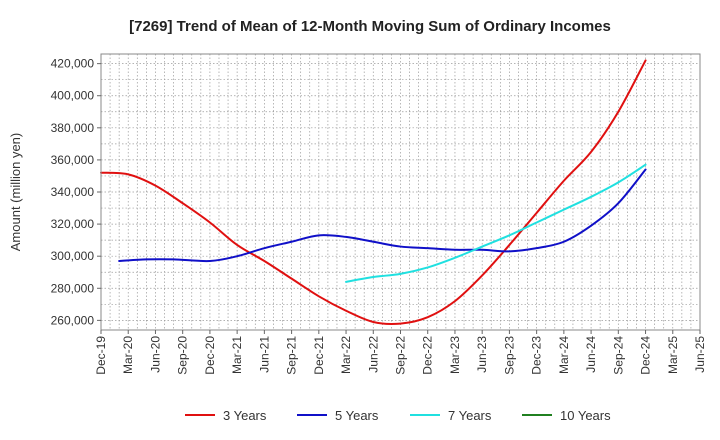 This screenshot has height=440, width=720. What do you see at coordinates (398, 415) in the screenshot?
I see `legend: 3 Years 5 Years 7 Years 10 Years` at bounding box center [398, 415].